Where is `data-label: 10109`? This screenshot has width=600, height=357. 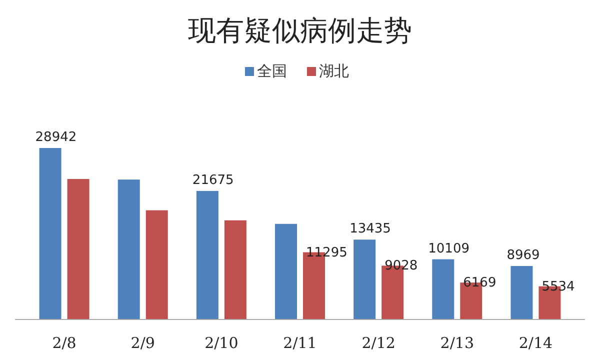 data-label: 10109 is located at coordinates (449, 248).